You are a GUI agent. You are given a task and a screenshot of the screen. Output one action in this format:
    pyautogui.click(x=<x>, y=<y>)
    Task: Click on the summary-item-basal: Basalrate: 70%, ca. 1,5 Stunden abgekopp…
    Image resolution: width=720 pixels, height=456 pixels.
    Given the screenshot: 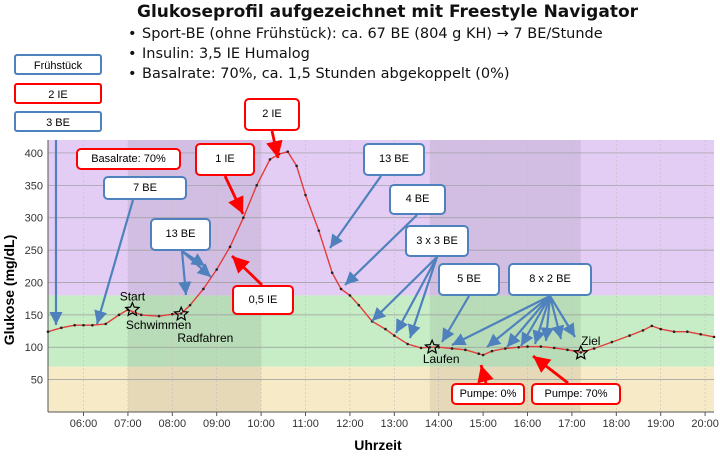 What is the action you would take?
    pyautogui.click(x=365, y=74)
    